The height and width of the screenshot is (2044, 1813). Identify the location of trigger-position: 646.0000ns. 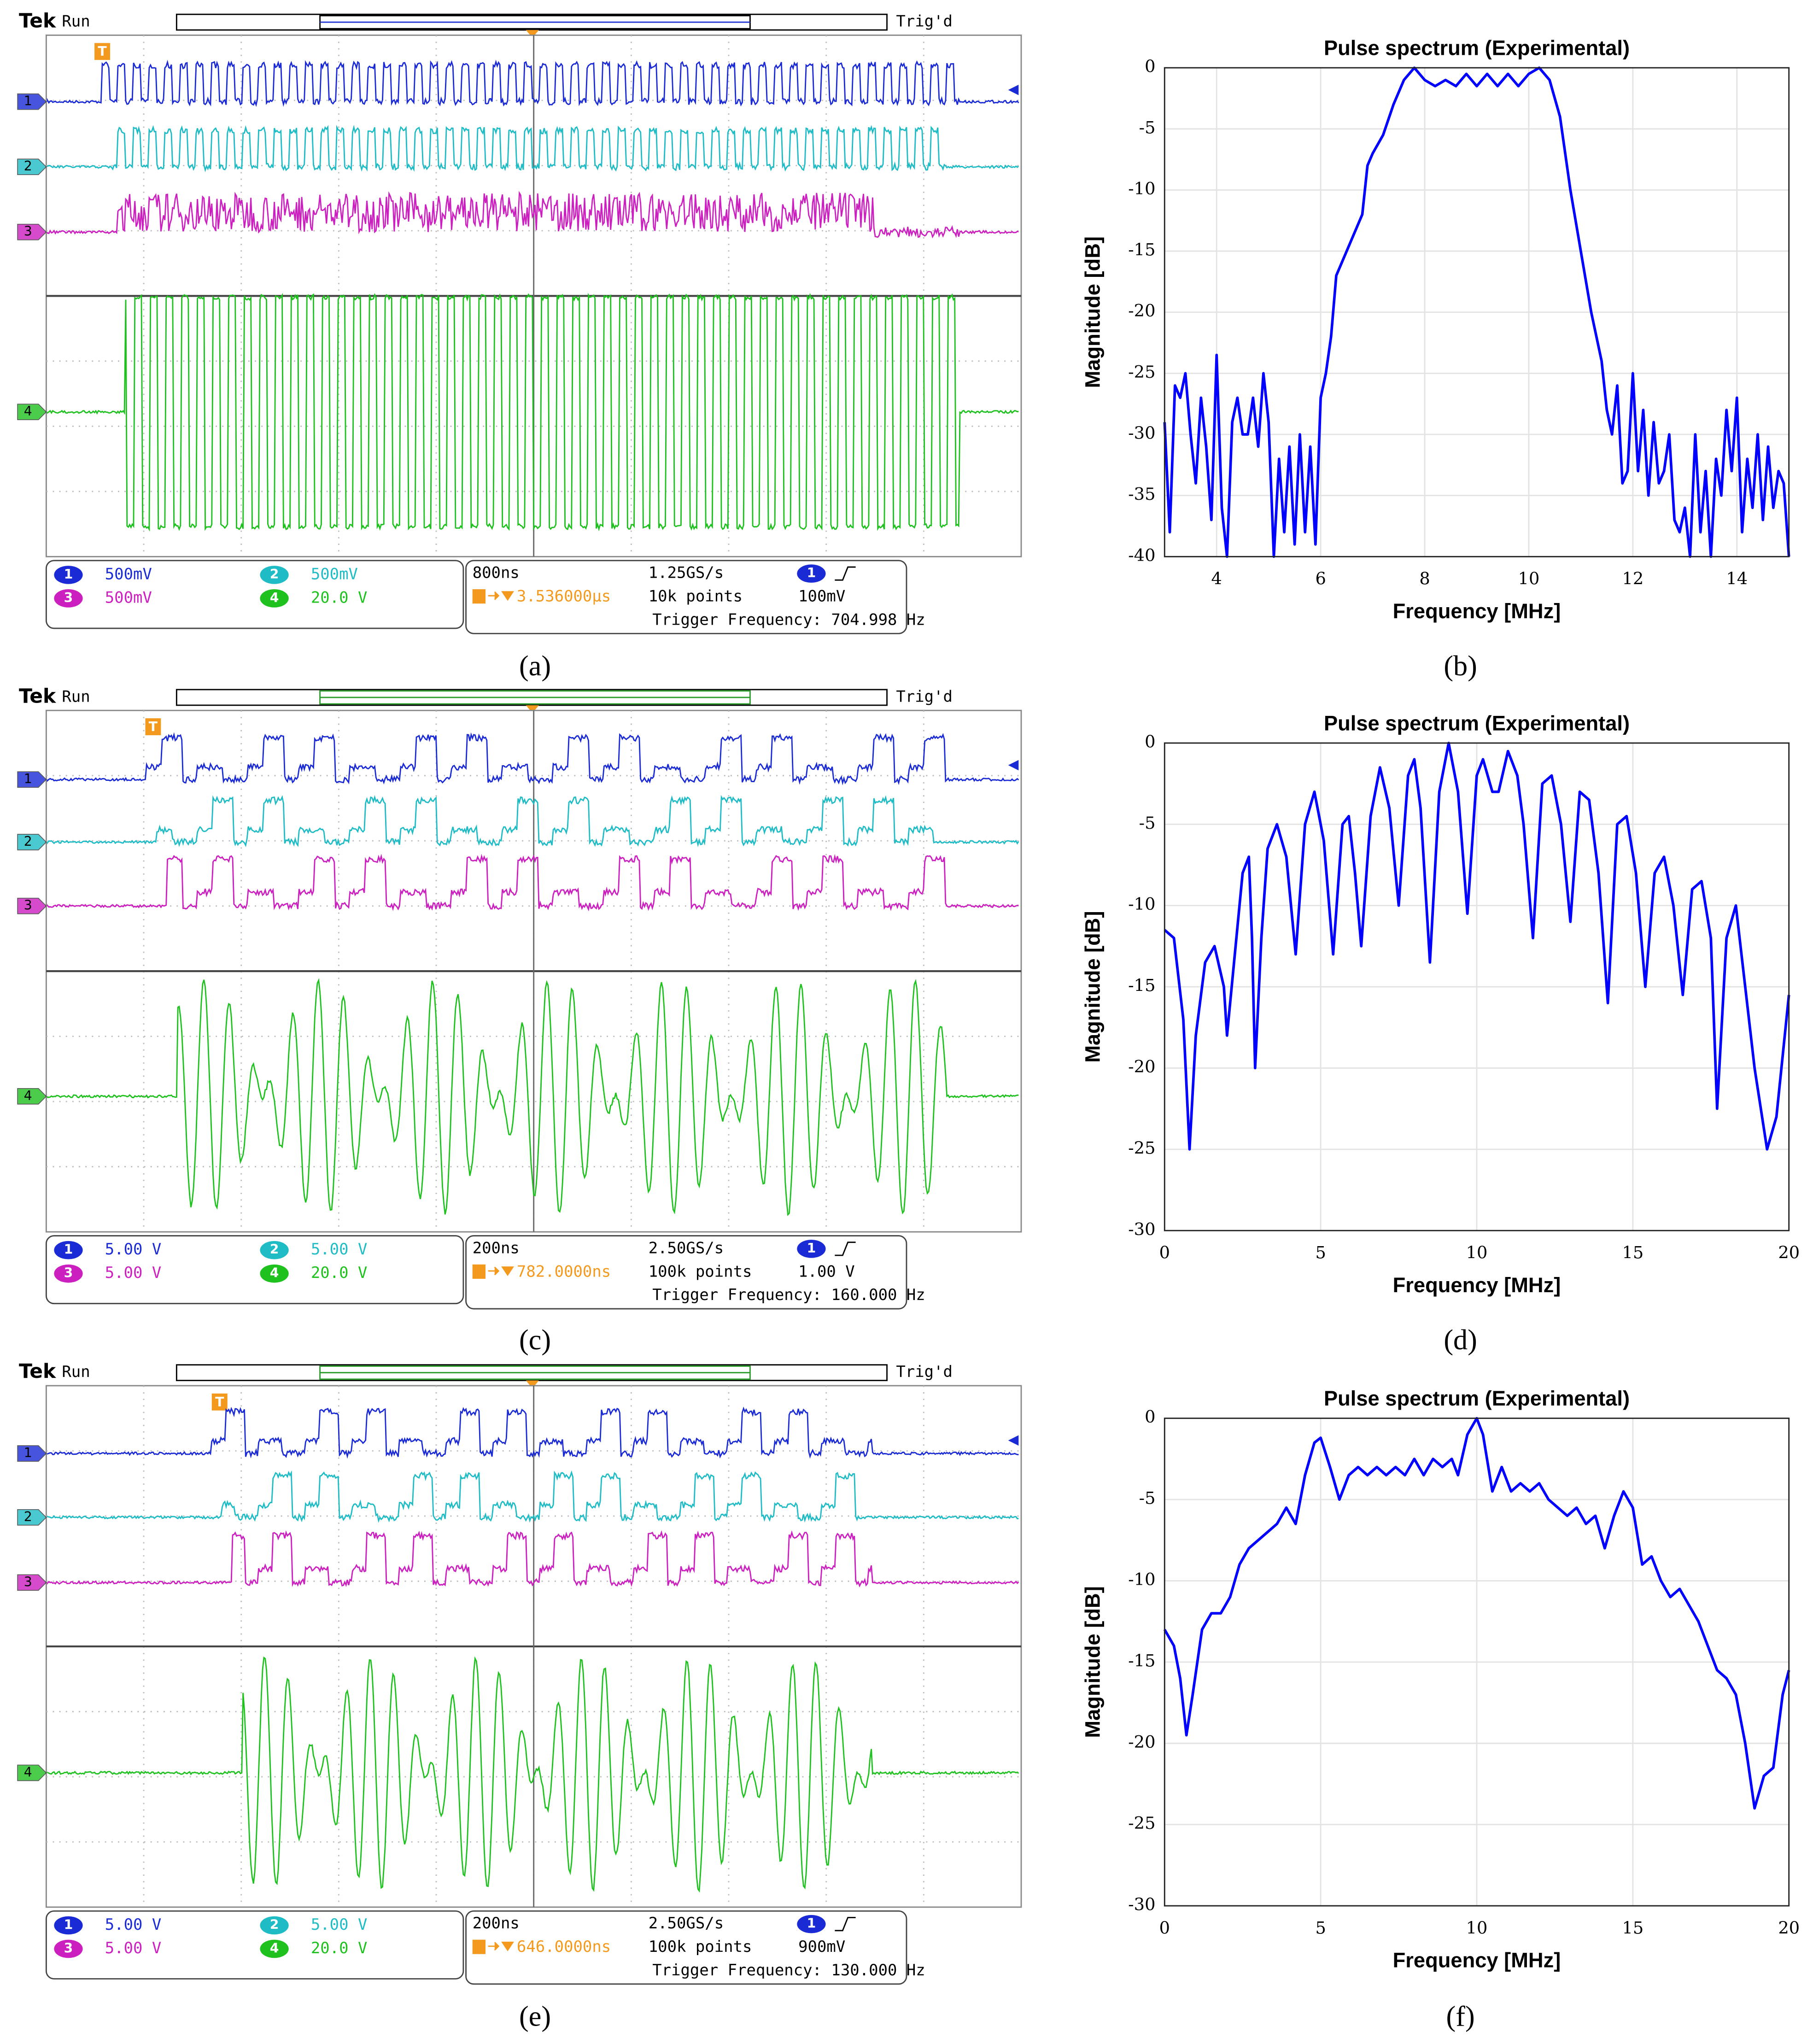
(564, 1947).